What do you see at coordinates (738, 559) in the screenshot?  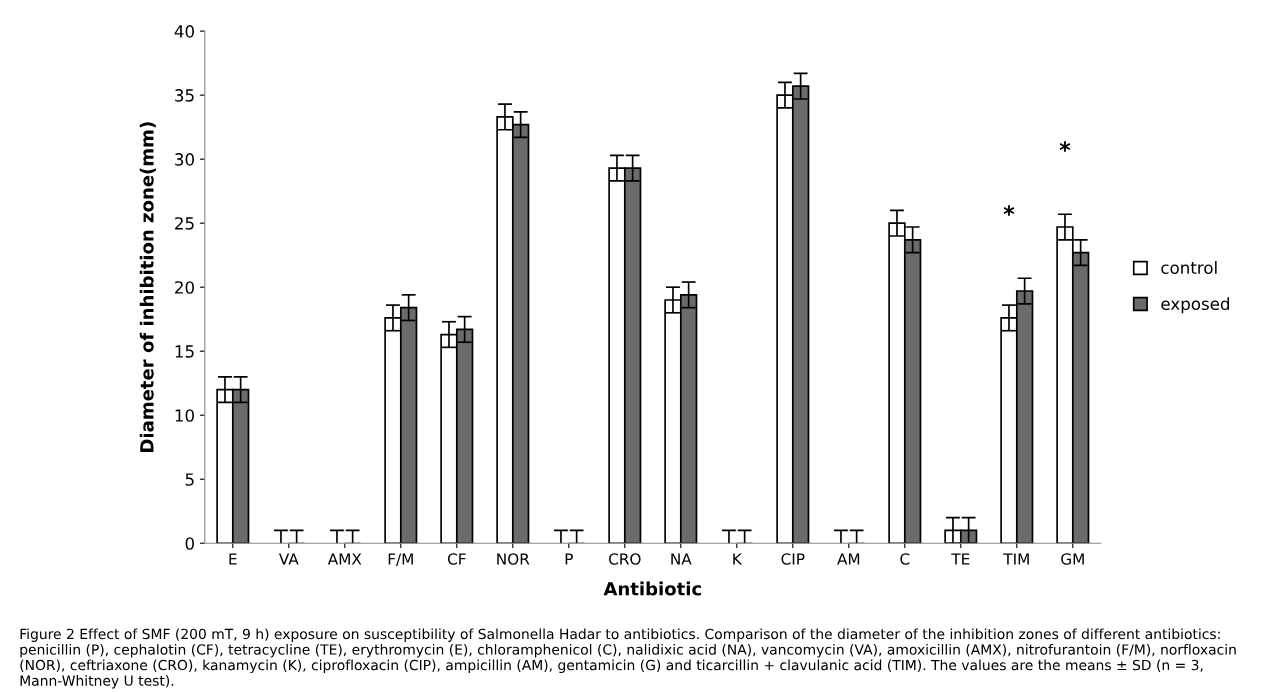 I see `x-tick-label: K` at bounding box center [738, 559].